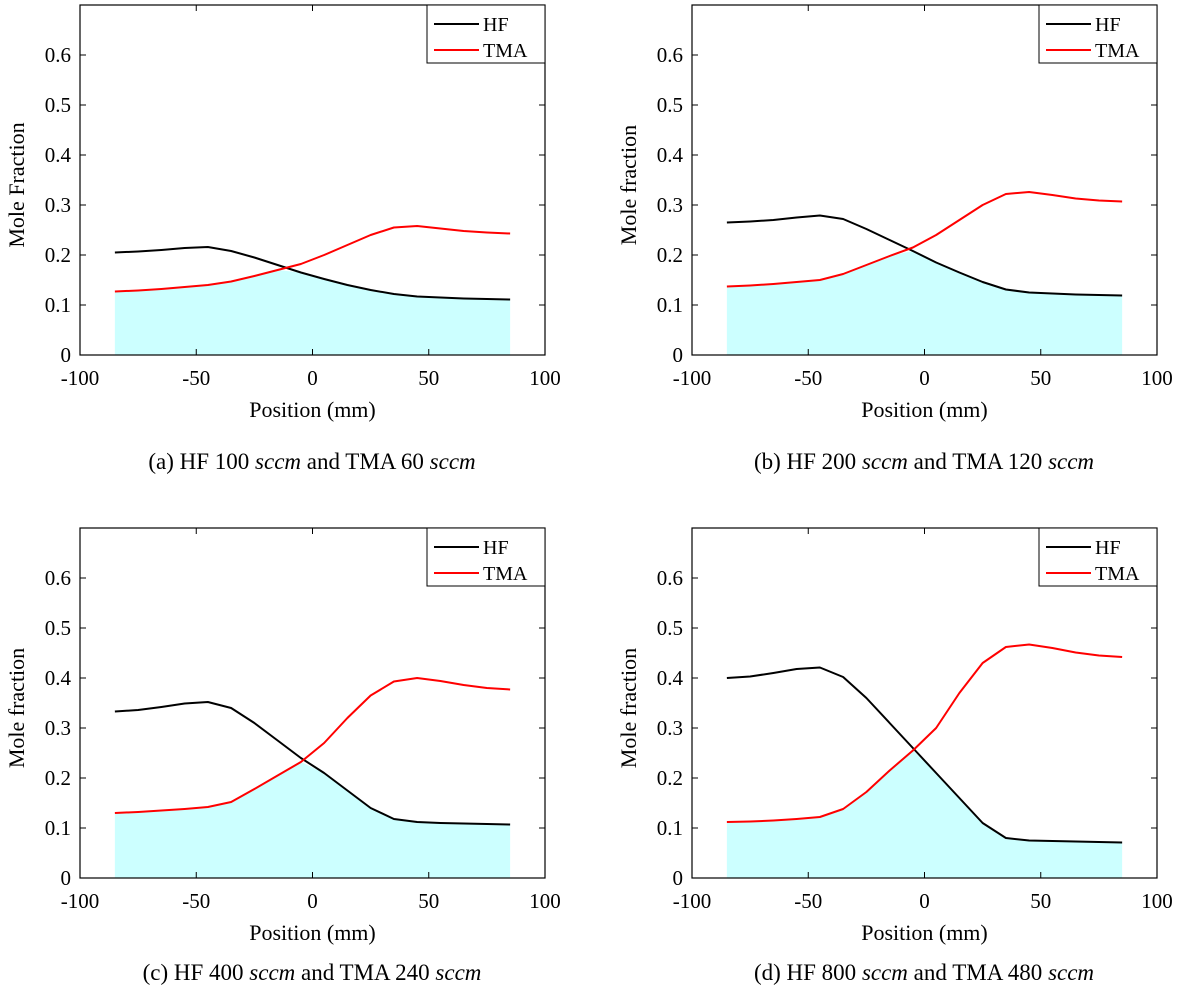  Describe the element at coordinates (58, 305) in the screenshot. I see `panel-0-y-tick-label: 0.1` at that location.